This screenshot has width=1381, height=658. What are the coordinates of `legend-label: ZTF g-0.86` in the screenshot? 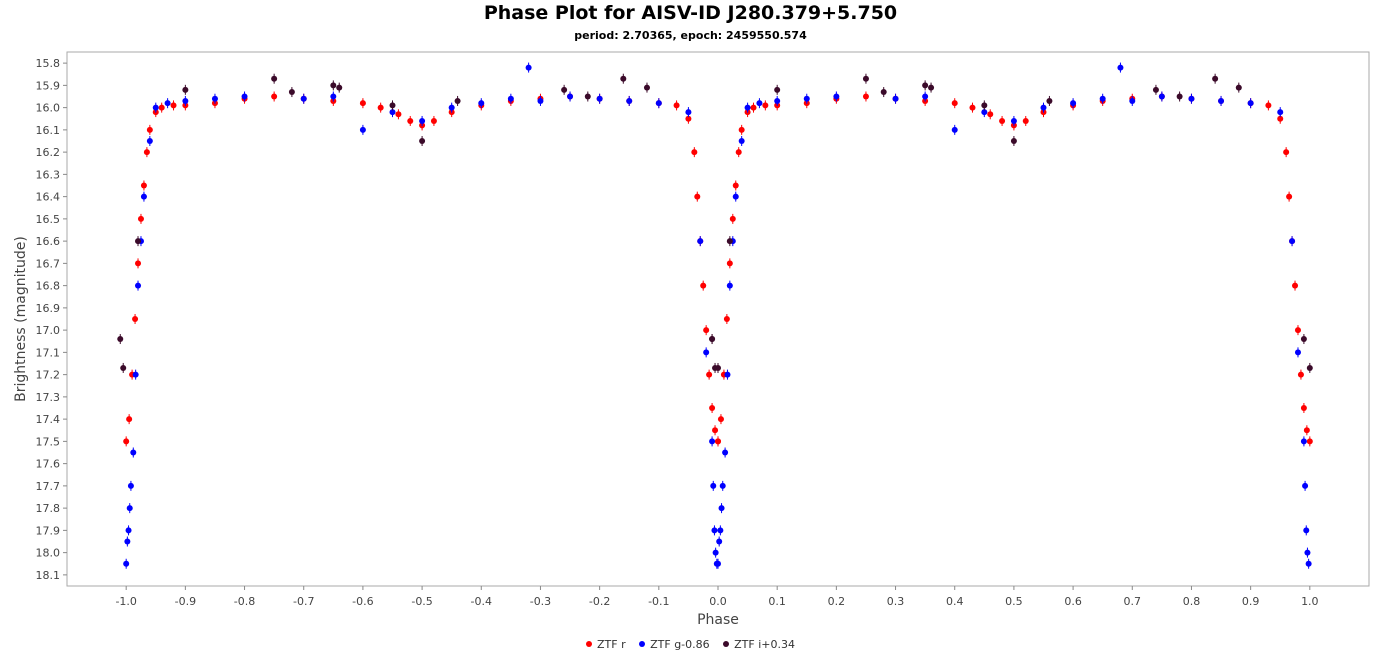 It's located at (680, 644).